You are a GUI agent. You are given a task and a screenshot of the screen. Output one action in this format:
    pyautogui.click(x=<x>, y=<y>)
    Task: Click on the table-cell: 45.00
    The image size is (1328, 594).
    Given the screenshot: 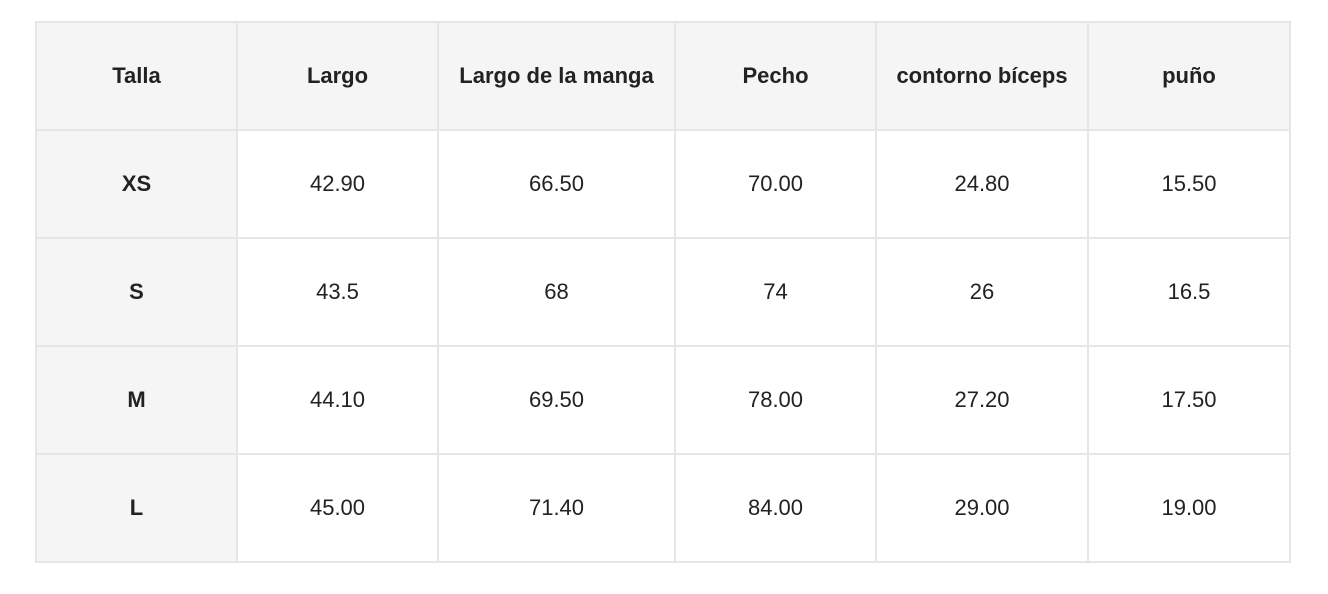 What is the action you would take?
    pyautogui.click(x=337, y=508)
    